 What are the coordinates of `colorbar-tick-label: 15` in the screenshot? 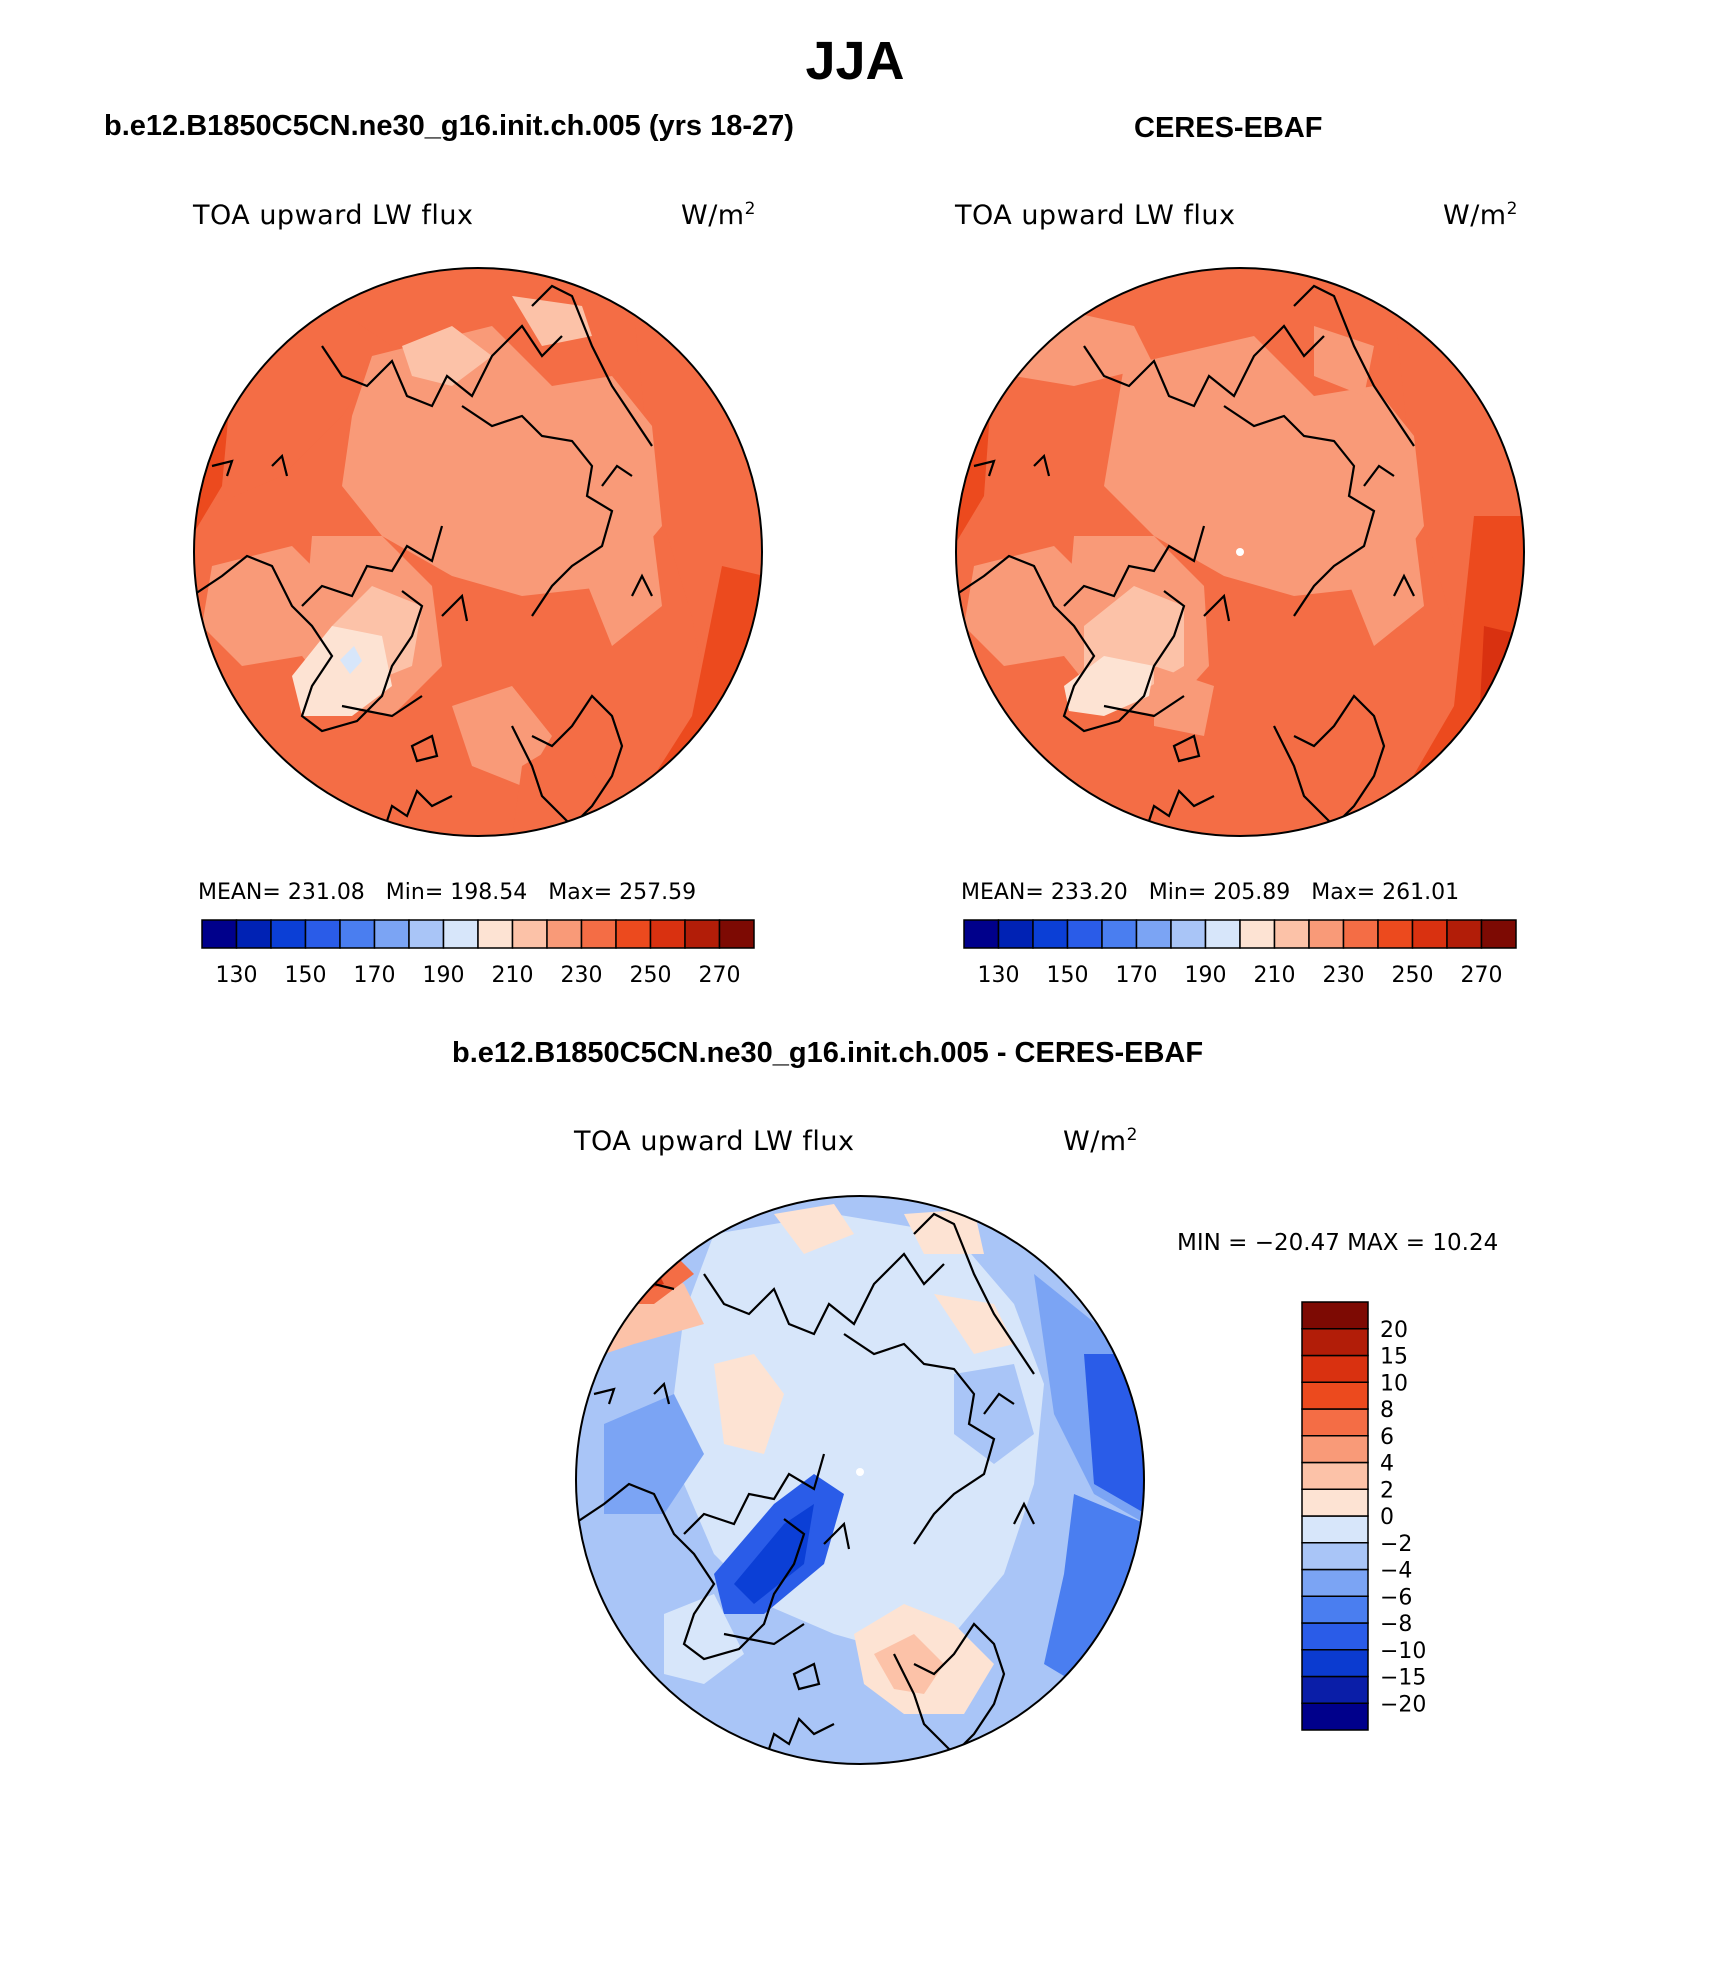 It's located at (1394, 1357).